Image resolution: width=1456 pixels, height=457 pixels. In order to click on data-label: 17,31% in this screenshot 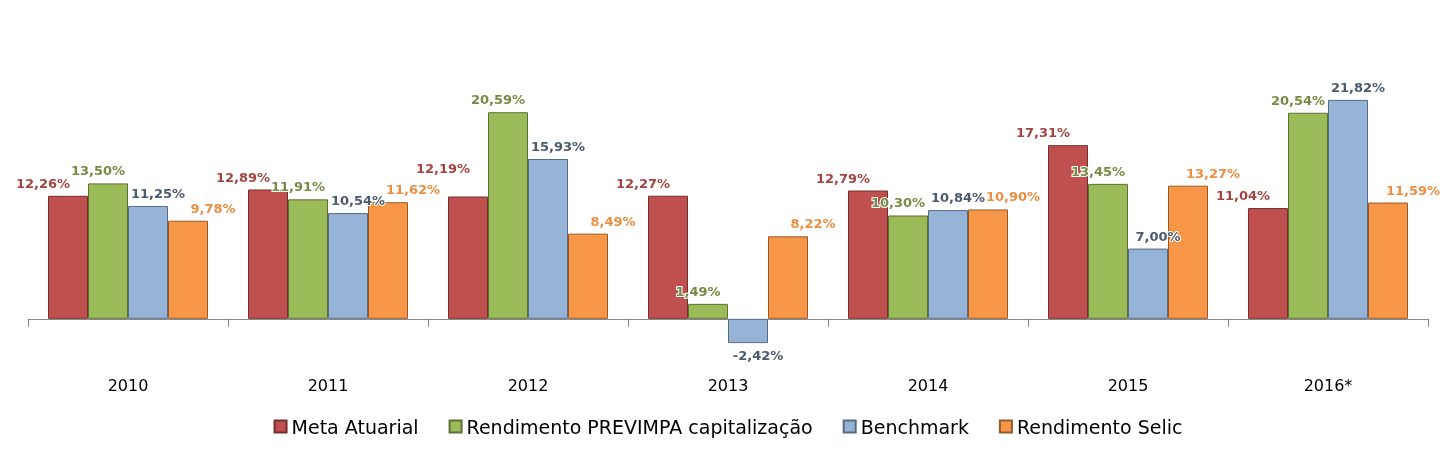, I will do `click(1043, 133)`.